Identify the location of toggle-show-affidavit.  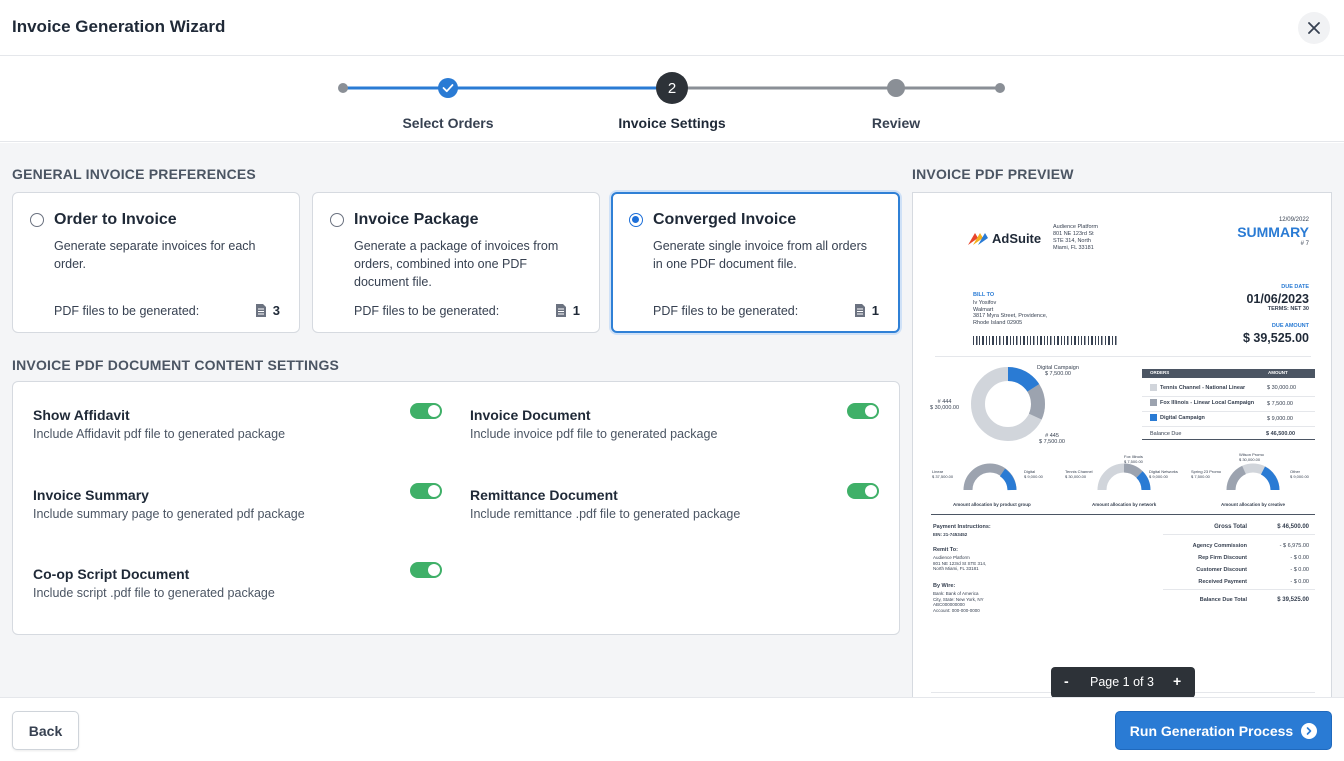
(426, 411).